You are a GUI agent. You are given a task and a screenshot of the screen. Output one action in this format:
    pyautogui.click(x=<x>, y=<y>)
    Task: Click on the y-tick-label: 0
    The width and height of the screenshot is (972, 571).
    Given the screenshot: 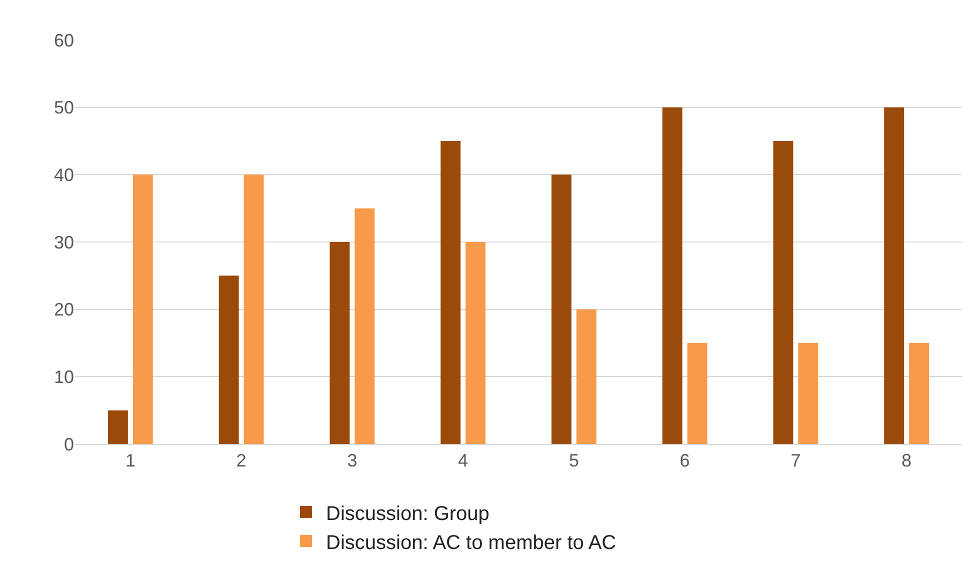 What is the action you would take?
    pyautogui.click(x=69, y=444)
    